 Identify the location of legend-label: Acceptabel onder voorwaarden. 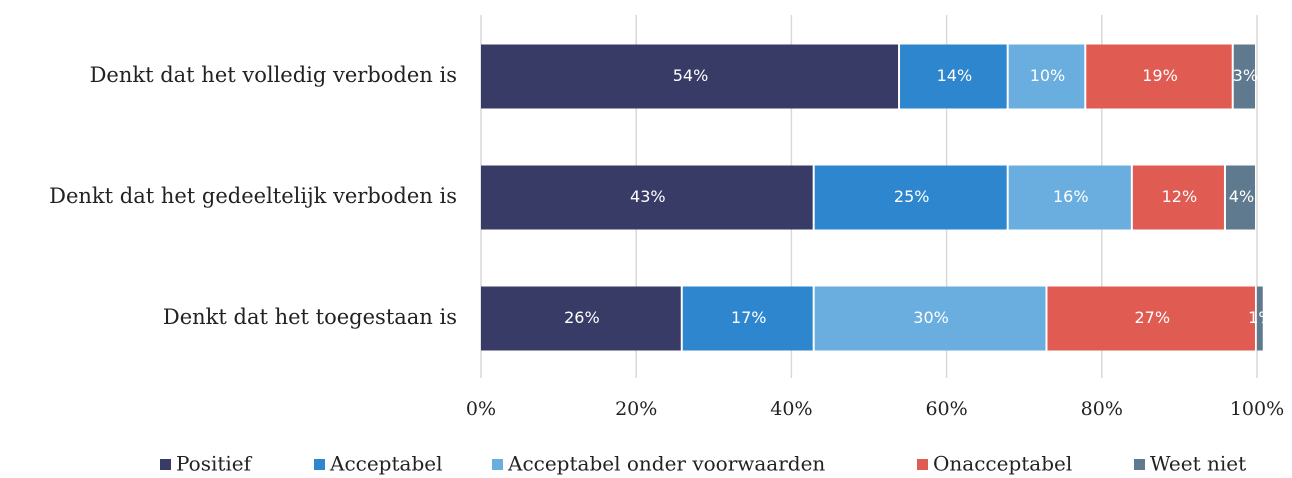
(666, 464).